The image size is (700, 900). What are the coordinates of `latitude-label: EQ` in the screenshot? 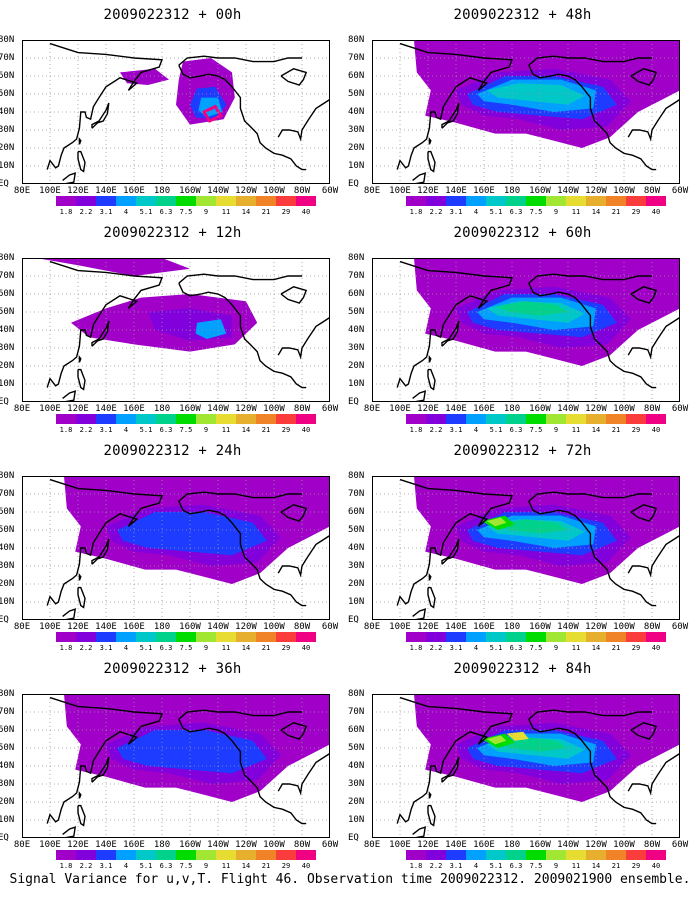 It's located at (4, 620).